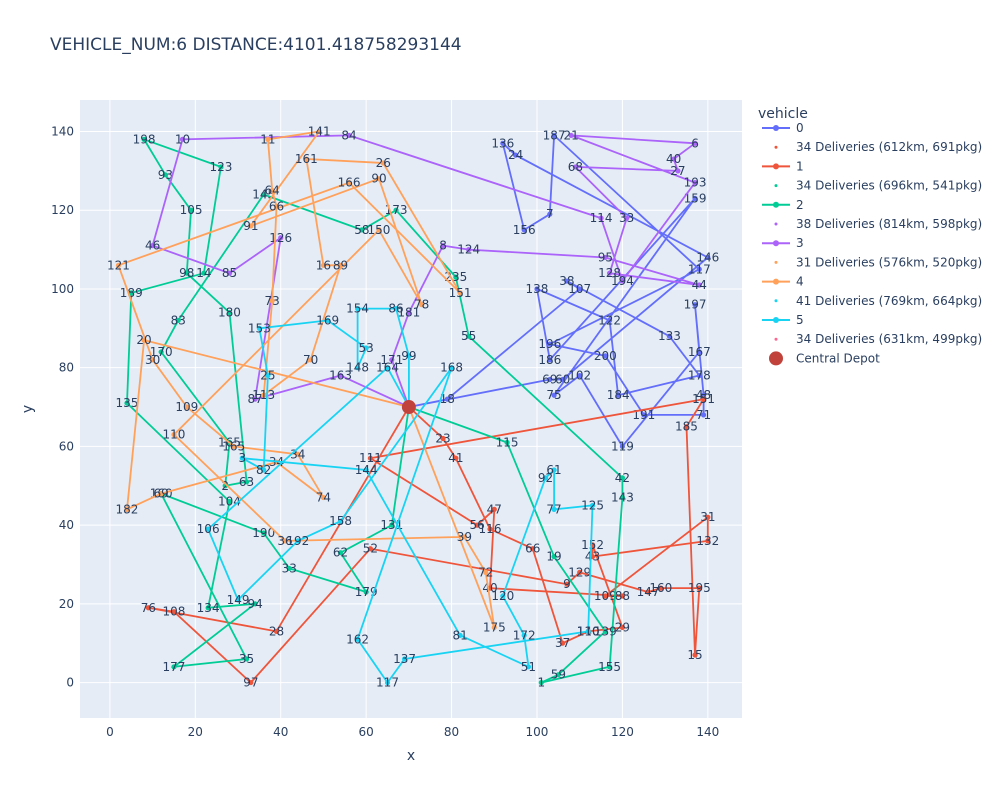 Image resolution: width=1000 pixels, height=800 pixels. Describe the element at coordinates (622, 596) in the screenshot. I see `point-label: 88` at that location.